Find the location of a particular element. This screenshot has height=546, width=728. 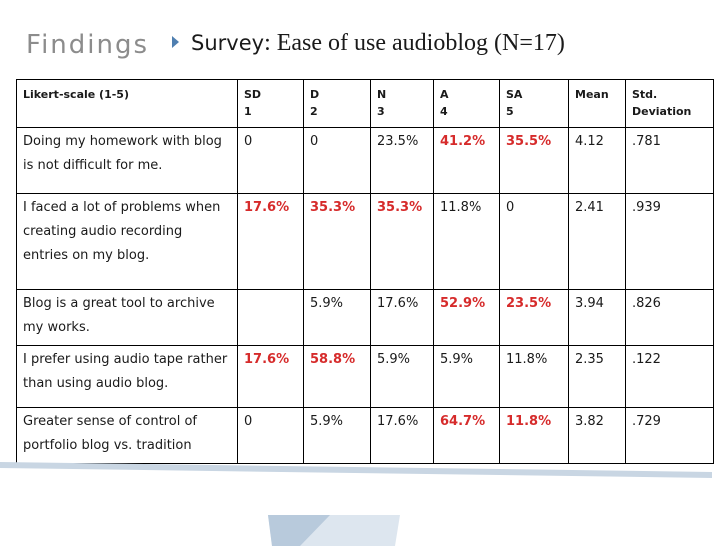

header-sublabel: 1 is located at coordinates (248, 111).